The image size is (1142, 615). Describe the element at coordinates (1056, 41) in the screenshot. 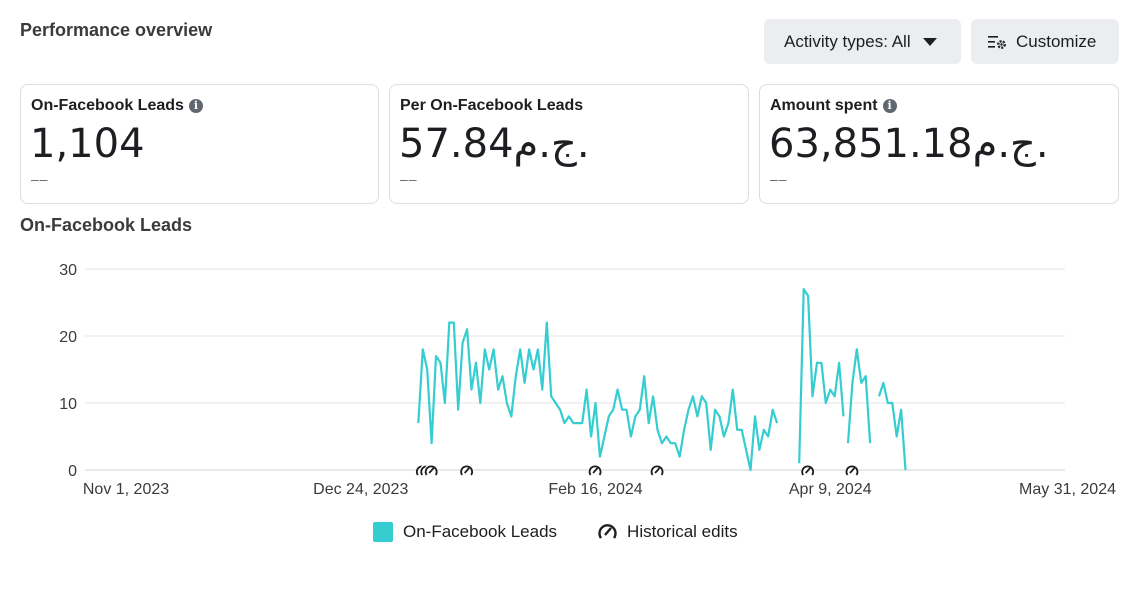

I see `customize-label: Customize` at that location.